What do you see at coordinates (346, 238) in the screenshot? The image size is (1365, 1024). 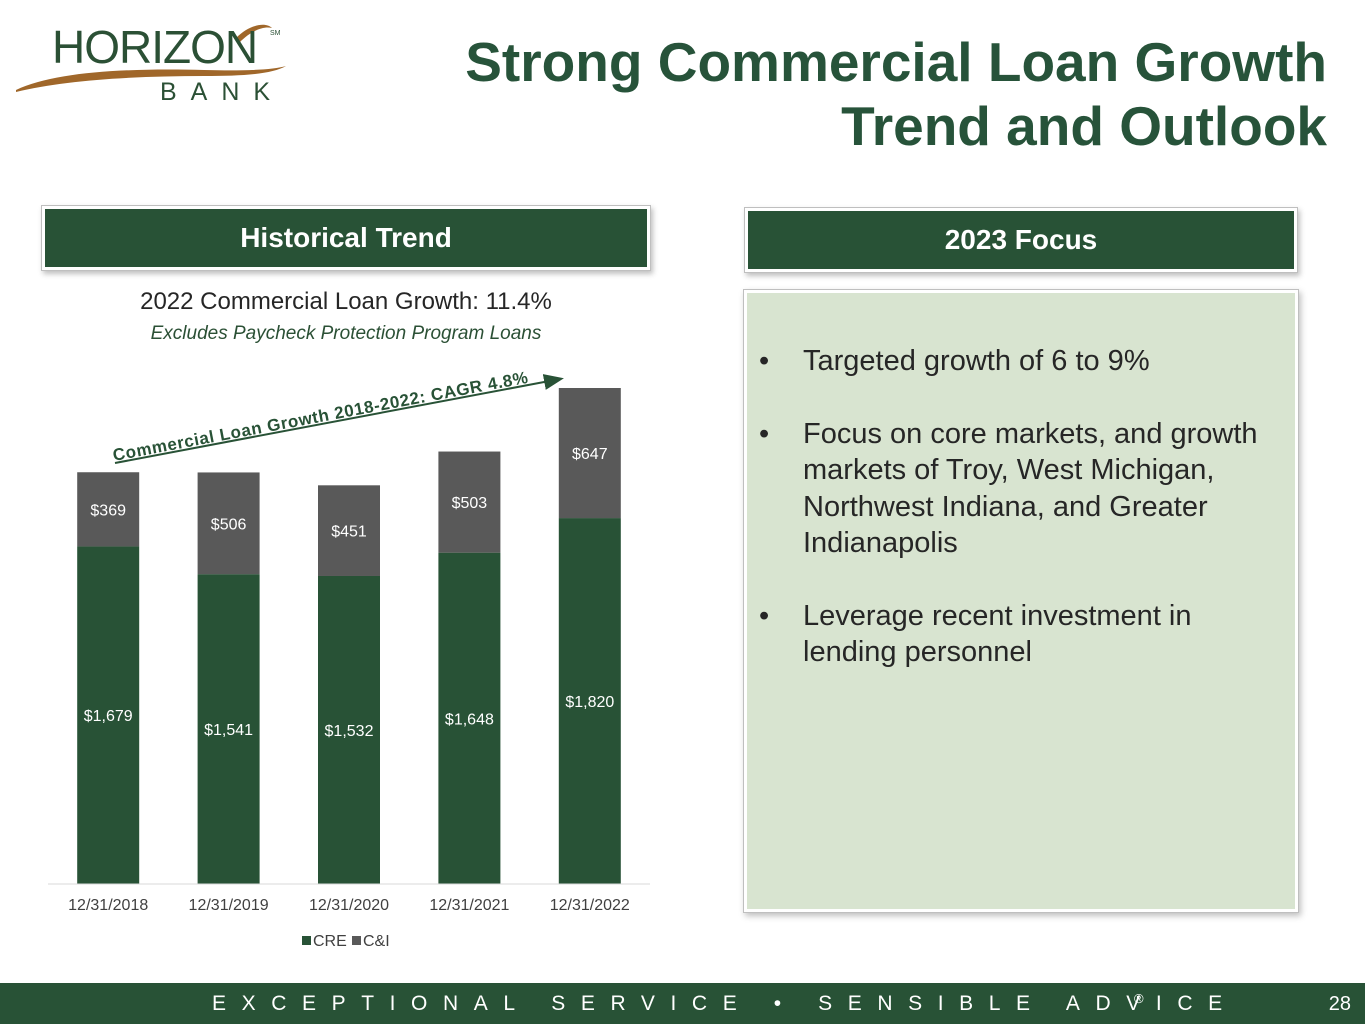 I see `historical-trend-header: Historical Trend` at bounding box center [346, 238].